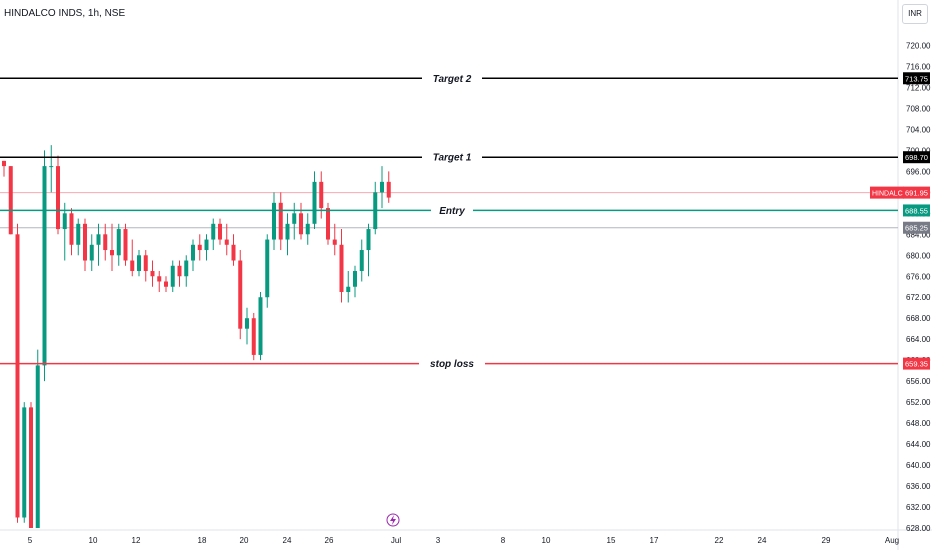 The width and height of the screenshot is (932, 555). I want to click on target-2-price-badge, so click(916, 78).